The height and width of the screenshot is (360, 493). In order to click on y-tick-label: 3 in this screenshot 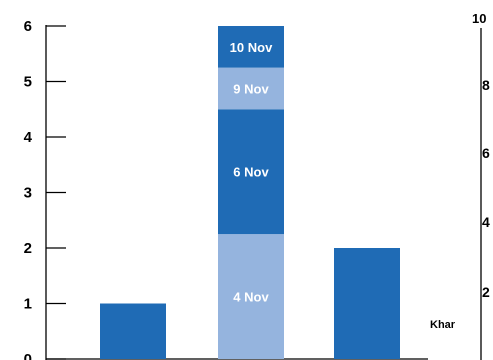, I will do `click(28, 193)`.